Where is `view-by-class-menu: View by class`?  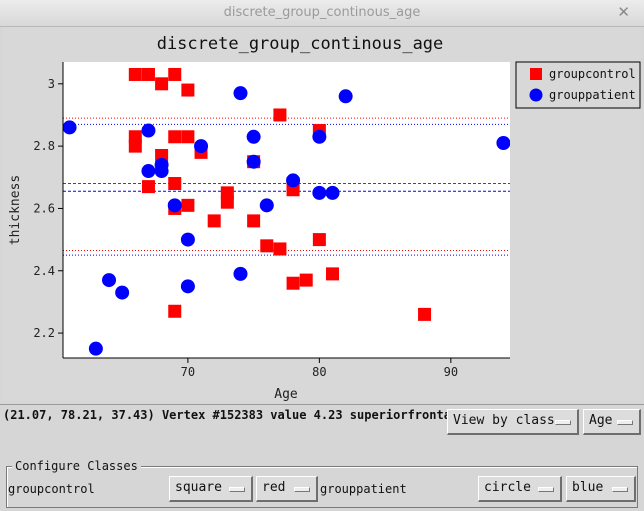 view-by-class-menu: View by class is located at coordinates (513, 422).